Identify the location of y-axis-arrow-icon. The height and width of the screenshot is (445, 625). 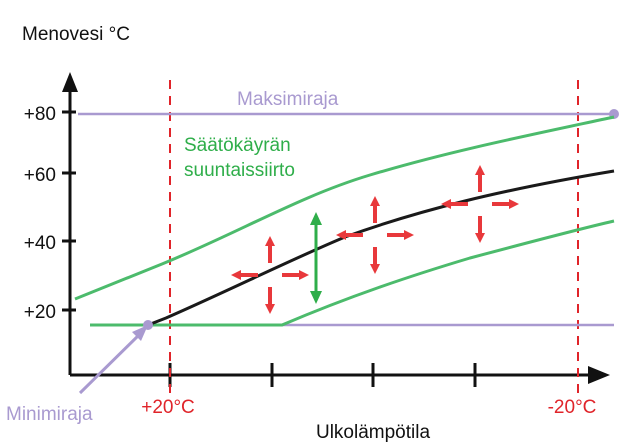
(70, 82).